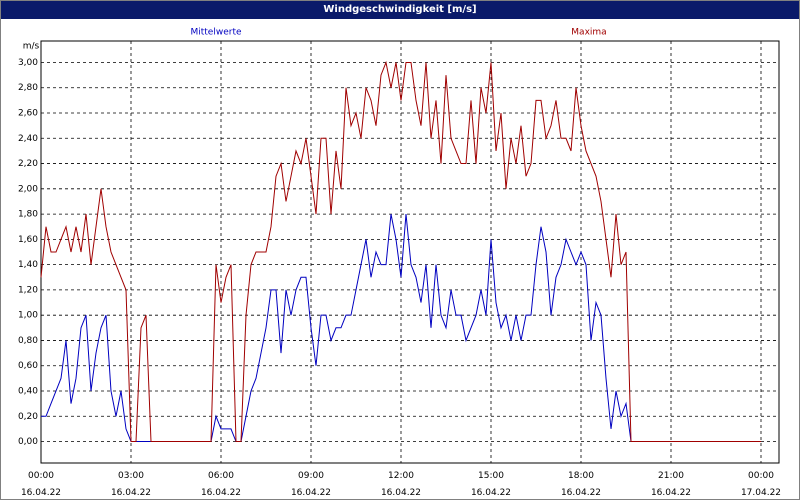 The width and height of the screenshot is (800, 500). Describe the element at coordinates (28, 164) in the screenshot. I see `y-tick-label: 2,20` at that location.